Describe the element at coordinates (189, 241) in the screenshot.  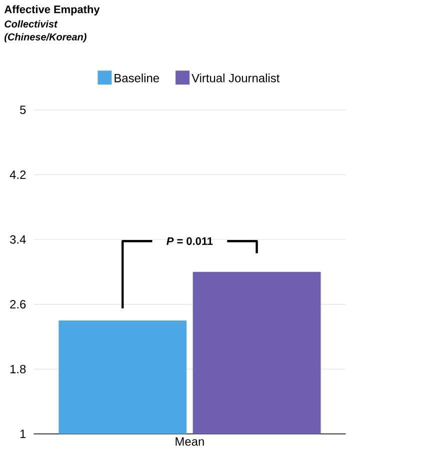
I see `annotation: P = 0.011` at that location.